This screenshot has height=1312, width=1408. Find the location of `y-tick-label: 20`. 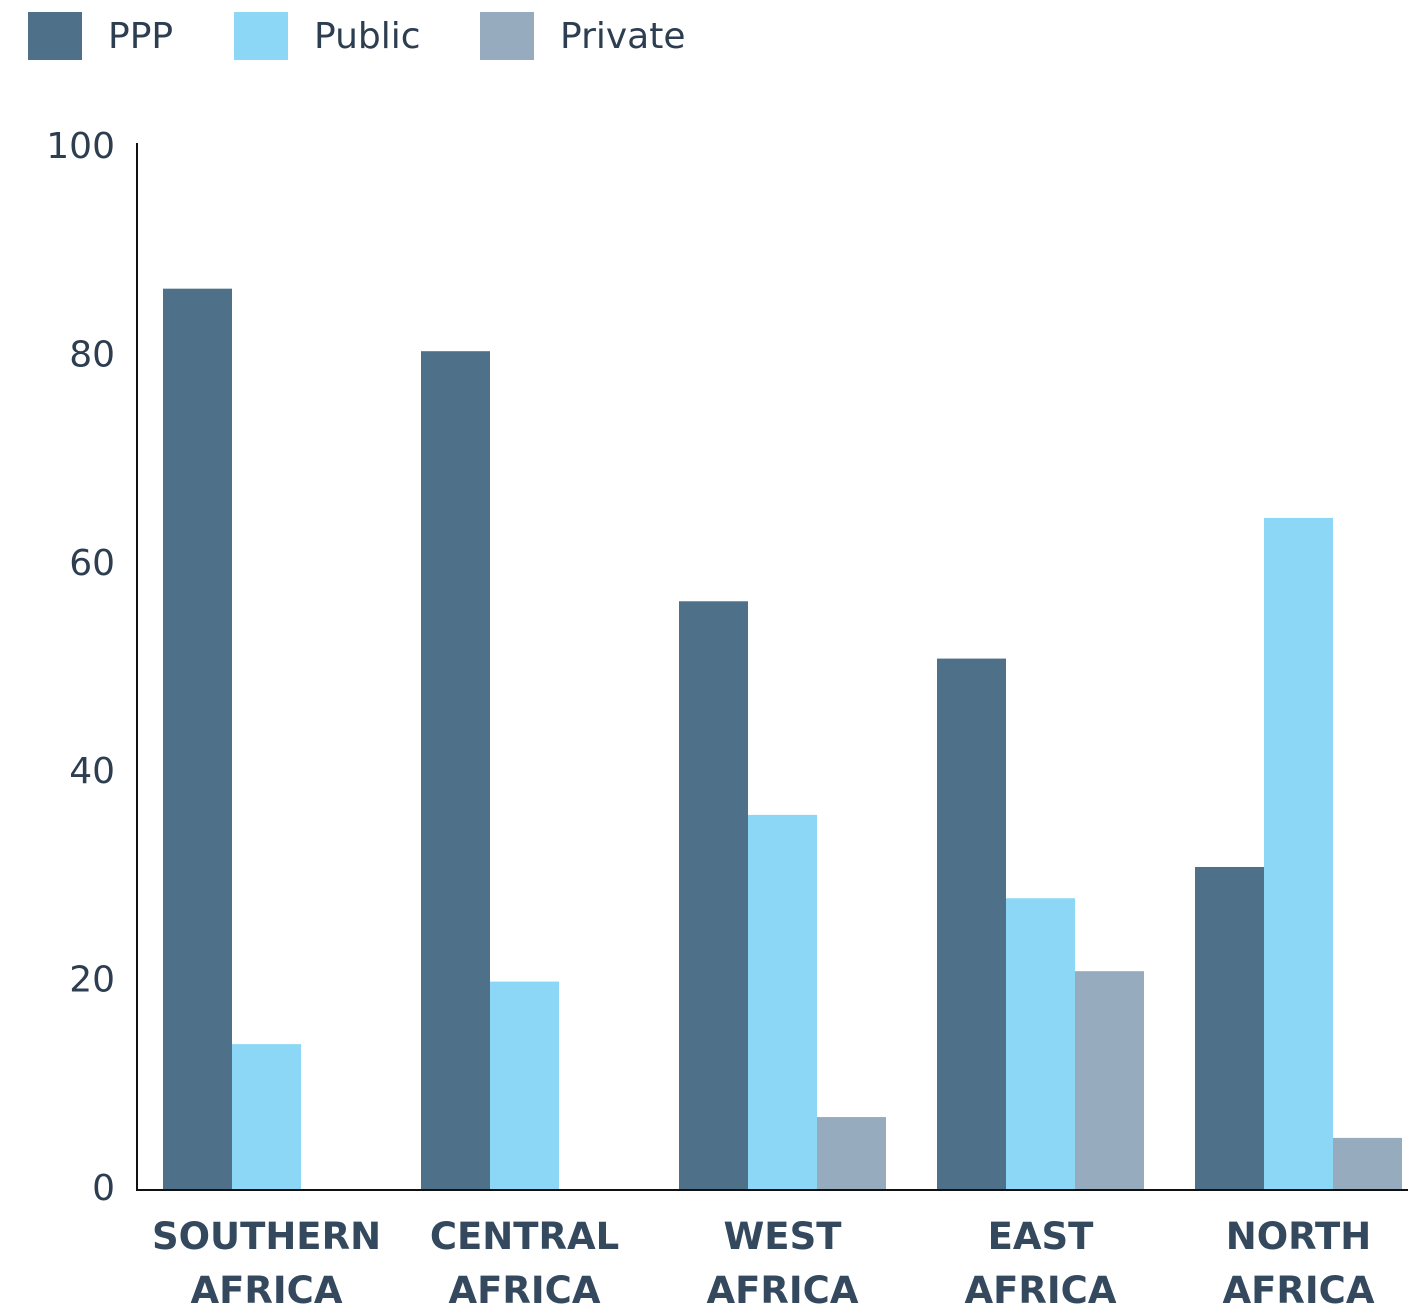

y-tick-label: 20 is located at coordinates (92, 980).